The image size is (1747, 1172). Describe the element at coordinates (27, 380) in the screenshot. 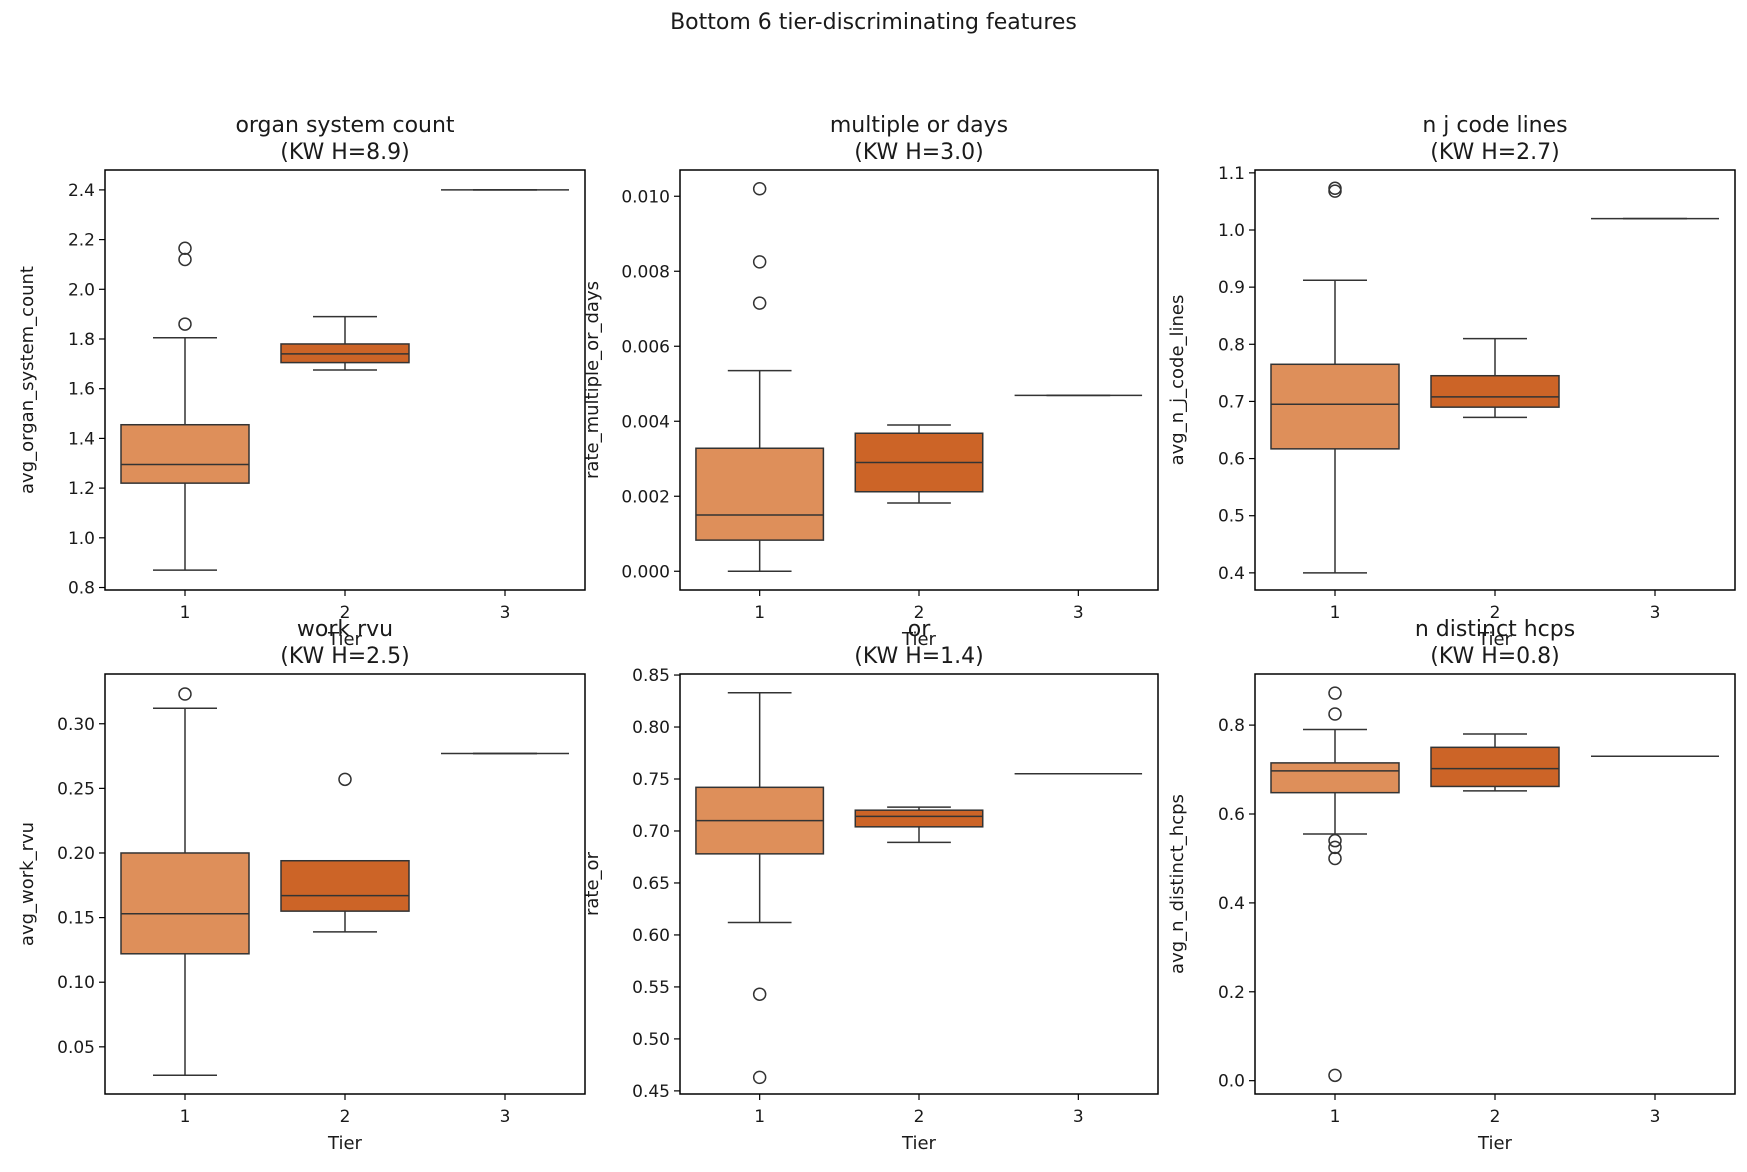

I see `y-axis-label: avg_organ_system_count` at that location.